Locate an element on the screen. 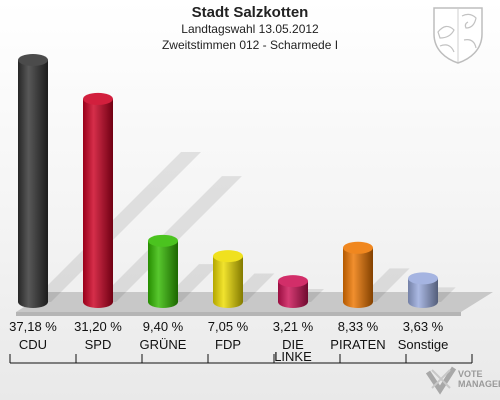 Image resolution: width=500 pixels, height=400 pixels. coat-of-arms-icon is located at coordinates (458, 35).